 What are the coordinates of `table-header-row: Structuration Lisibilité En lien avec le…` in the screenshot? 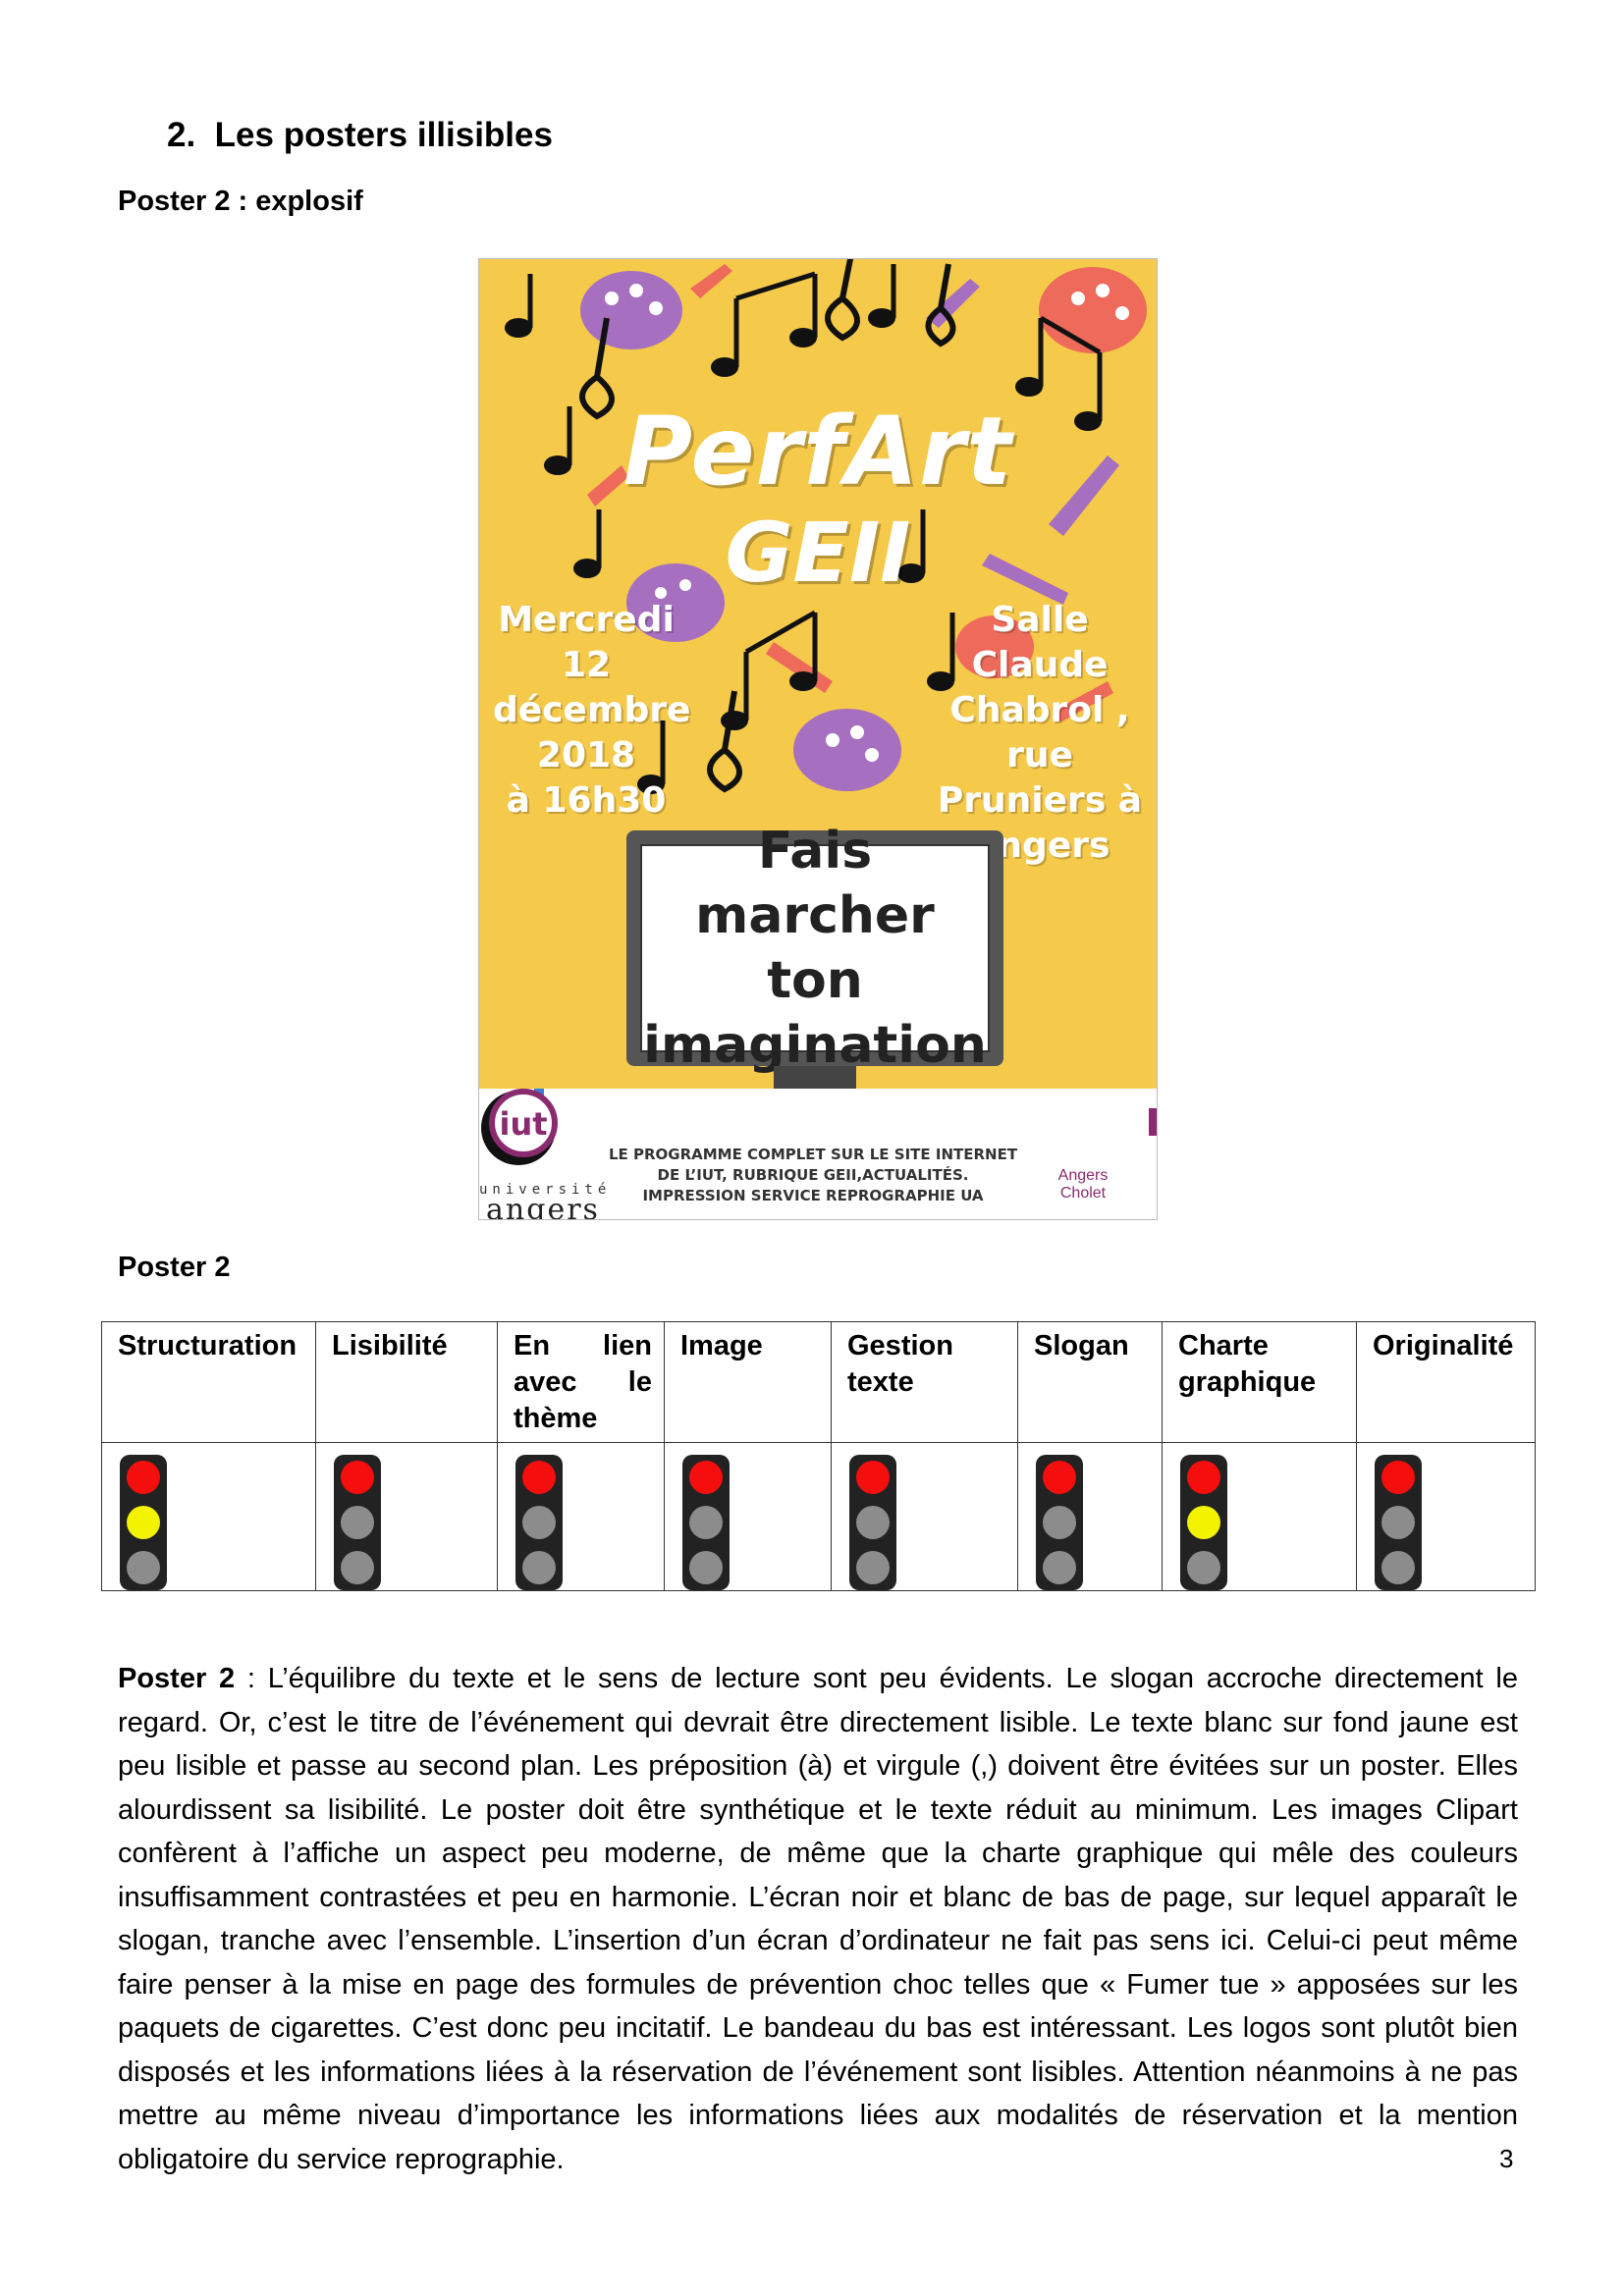 It's located at (818, 1382).